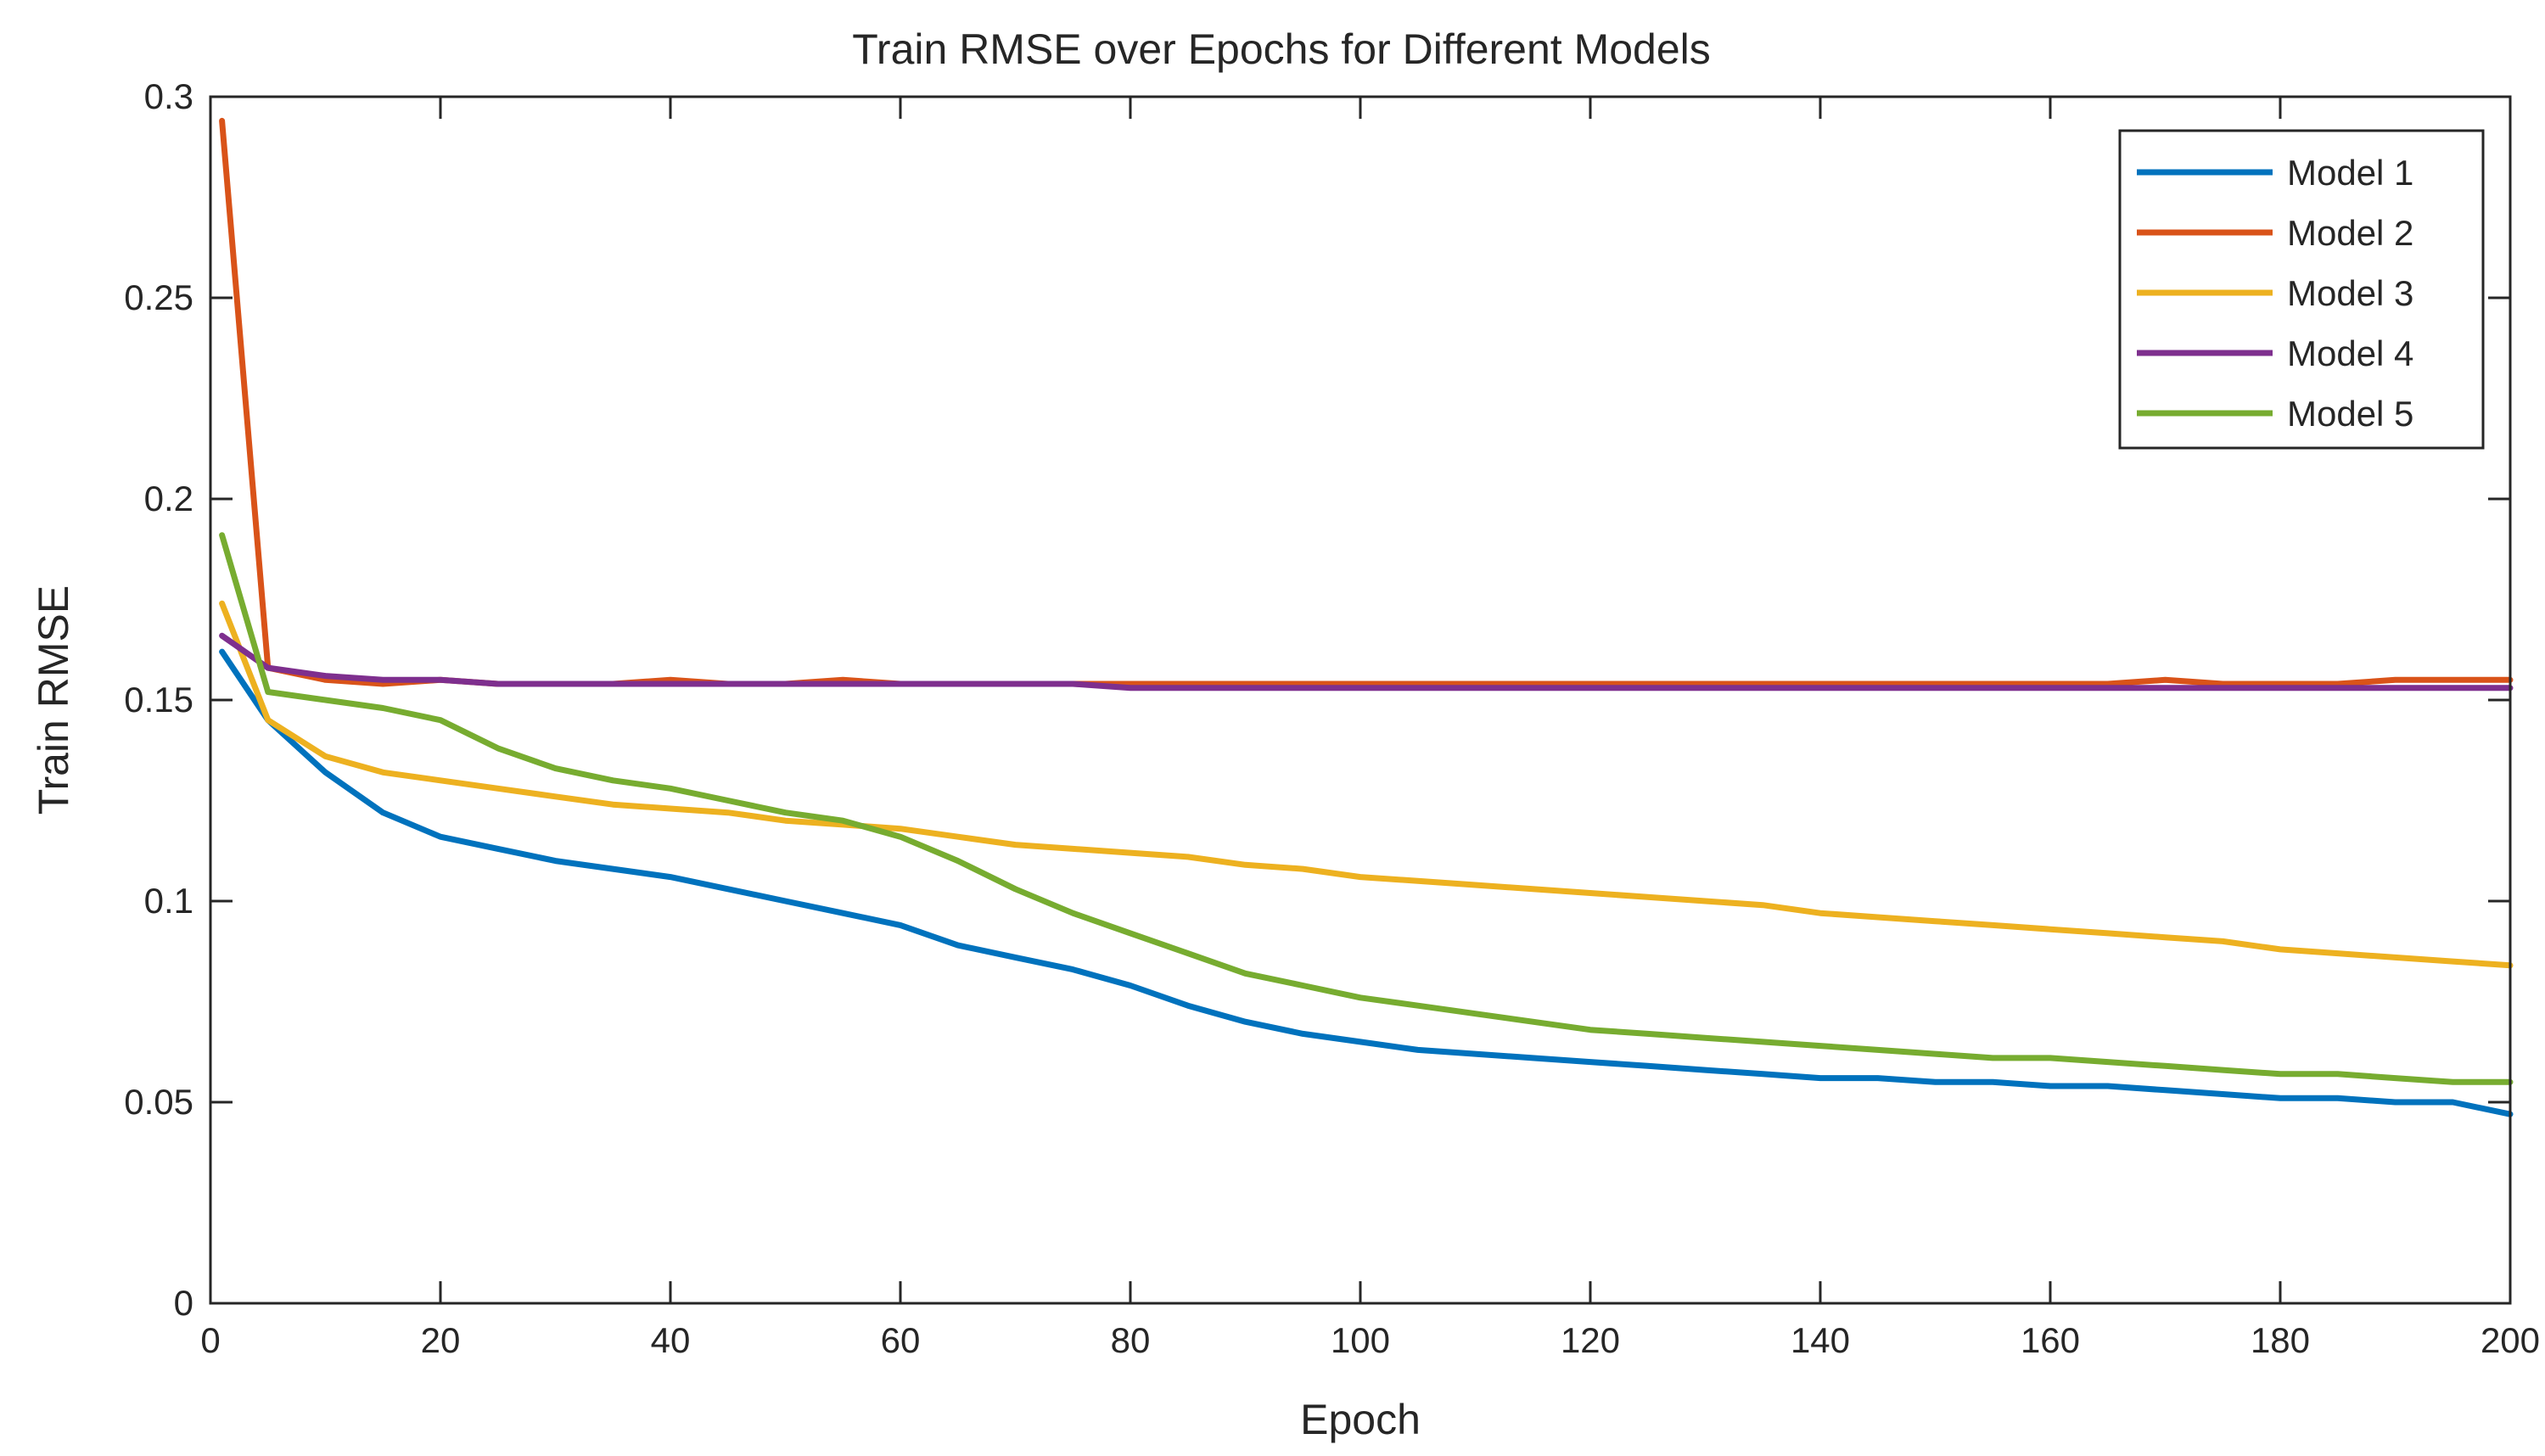 The width and height of the screenshot is (2545, 1456). What do you see at coordinates (1590, 1340) in the screenshot?
I see `x-tick-label: 120` at bounding box center [1590, 1340].